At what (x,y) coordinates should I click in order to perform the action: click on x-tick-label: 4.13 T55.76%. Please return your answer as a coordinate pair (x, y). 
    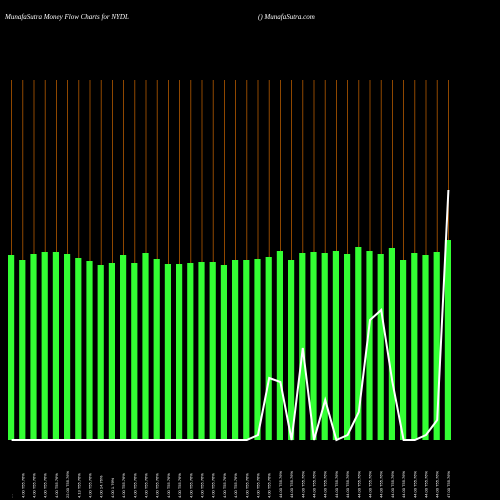
    Looking at the image, I should click on (78, 485).